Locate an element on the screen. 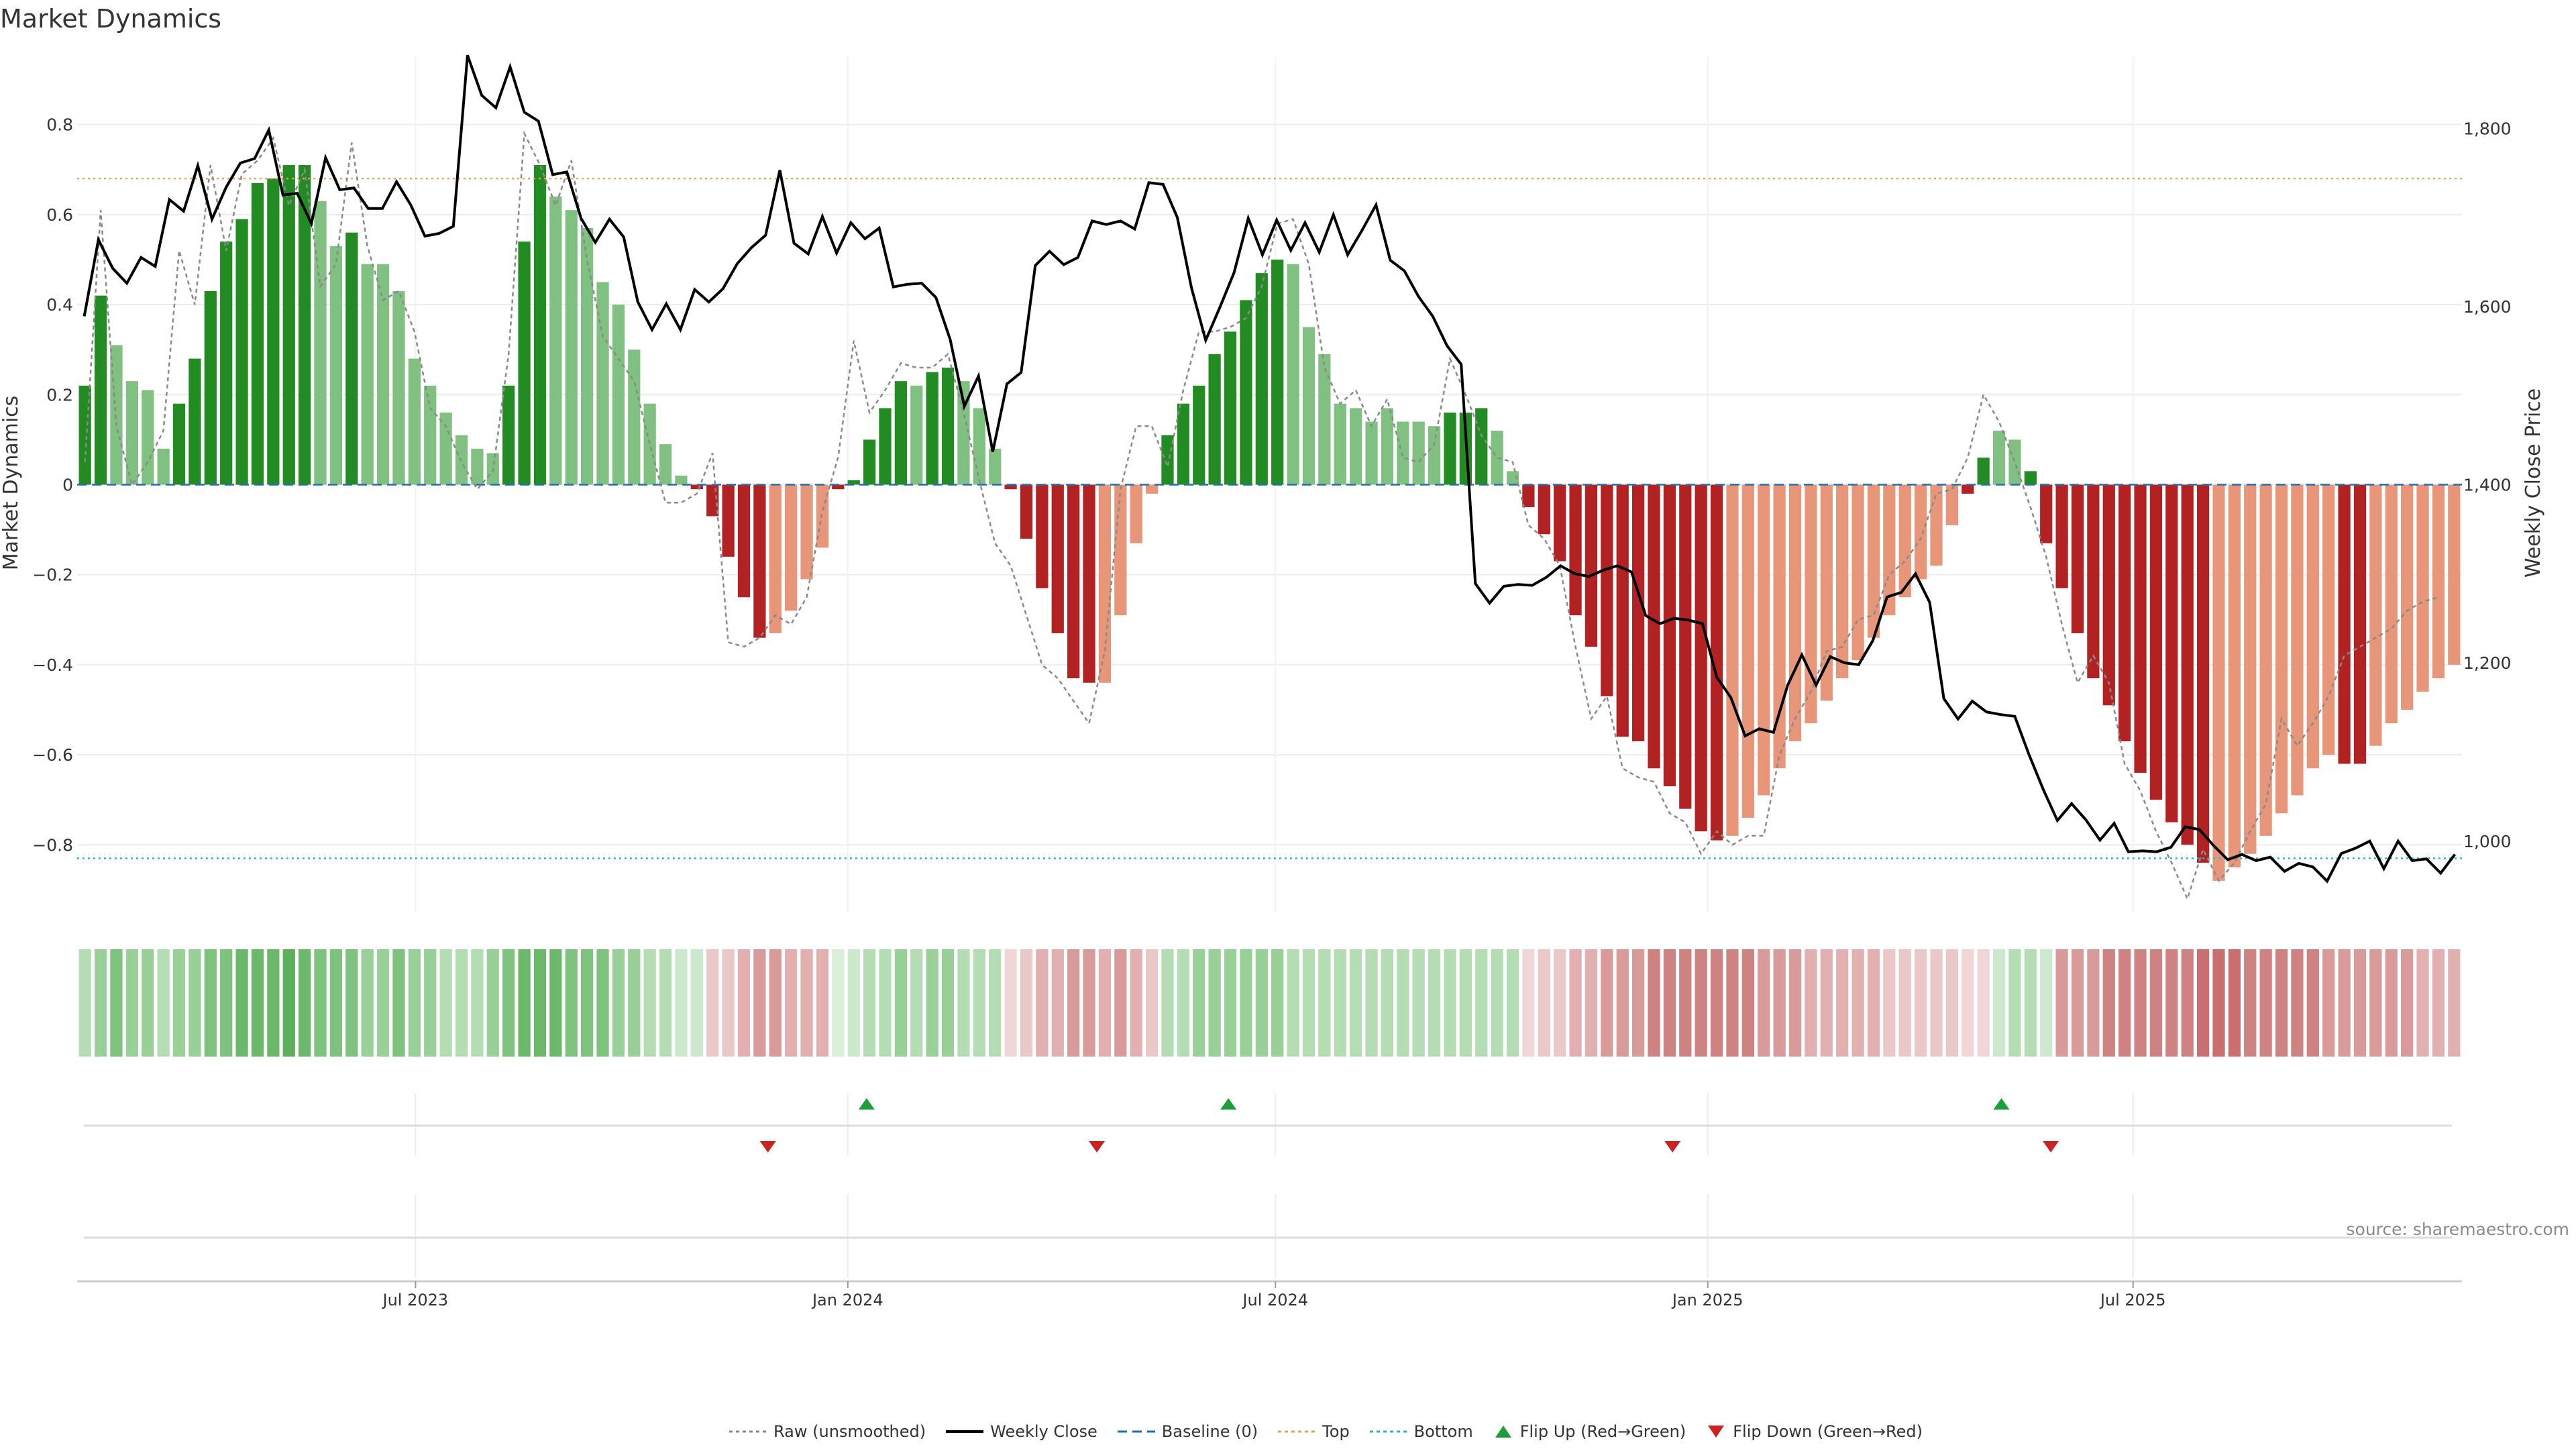  legend-item: Baseline (0) is located at coordinates (1187, 1431).